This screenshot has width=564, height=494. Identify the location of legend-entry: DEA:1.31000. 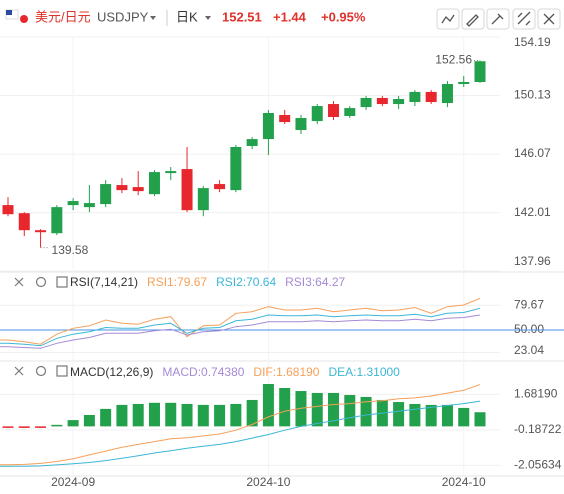
(364, 372).